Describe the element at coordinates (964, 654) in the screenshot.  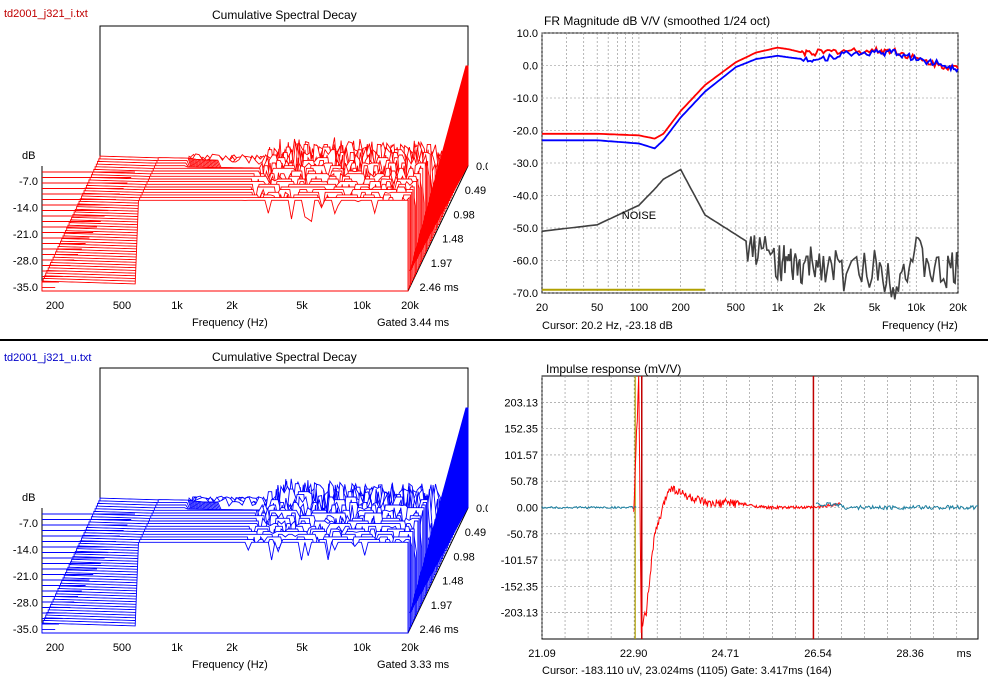
I see `x-unit-label: ms` at that location.